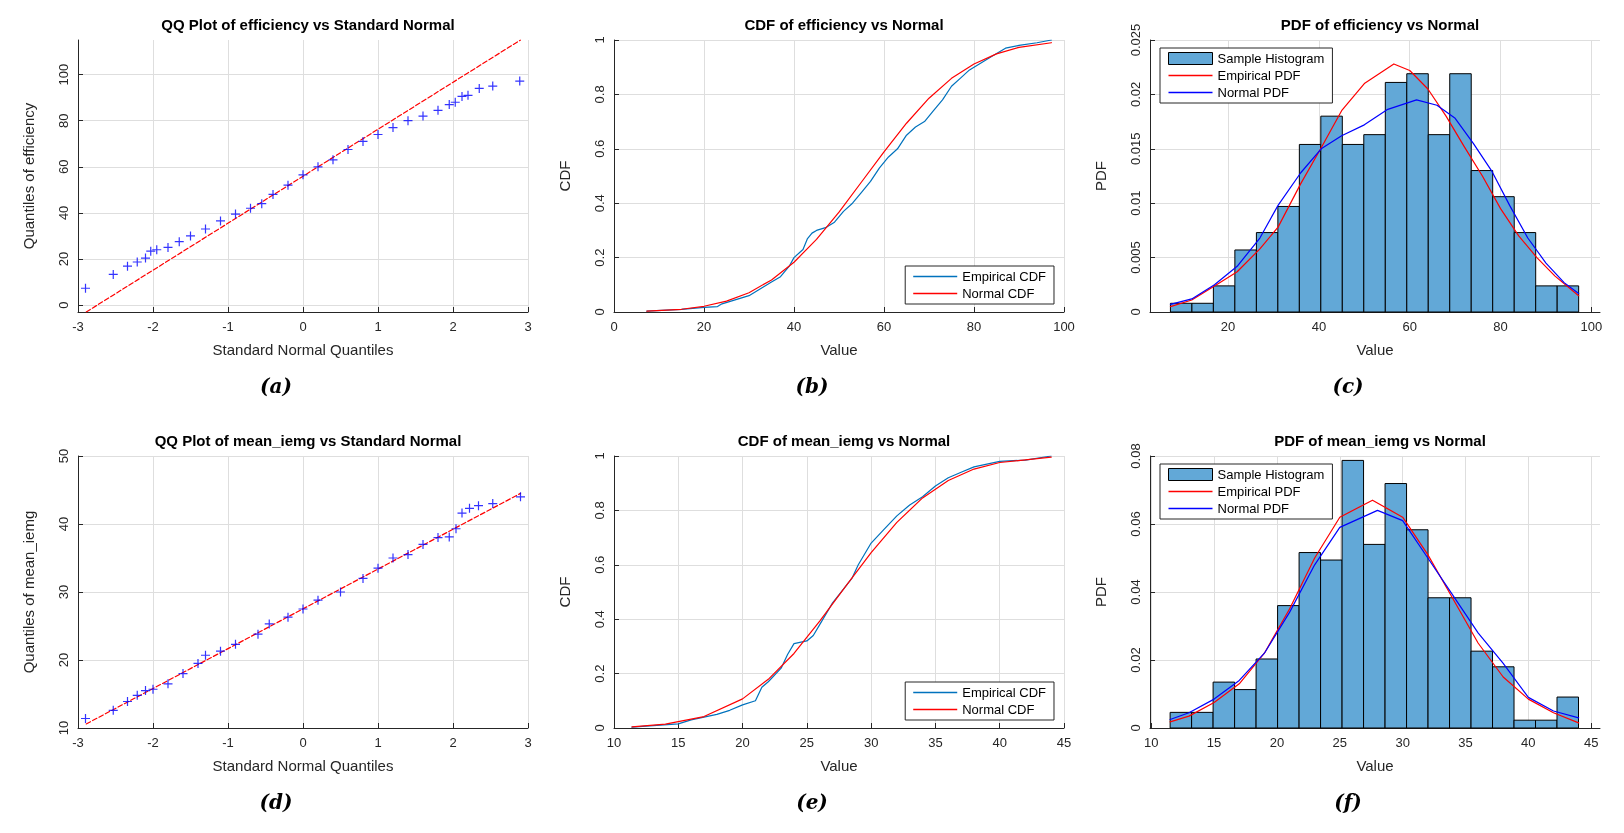  What do you see at coordinates (63, 456) in the screenshot?
I see `y-tick-label: 50` at bounding box center [63, 456].